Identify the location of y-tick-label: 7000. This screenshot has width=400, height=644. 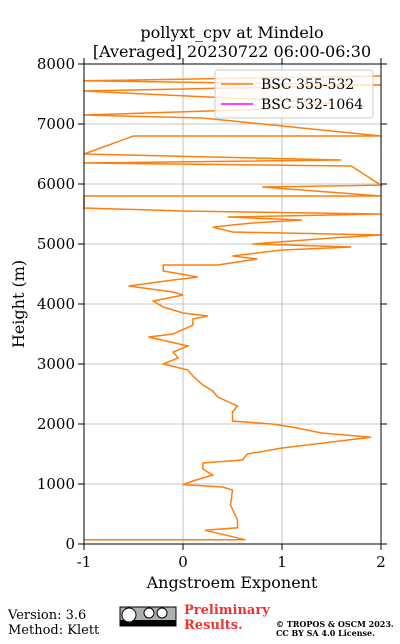
(56, 124).